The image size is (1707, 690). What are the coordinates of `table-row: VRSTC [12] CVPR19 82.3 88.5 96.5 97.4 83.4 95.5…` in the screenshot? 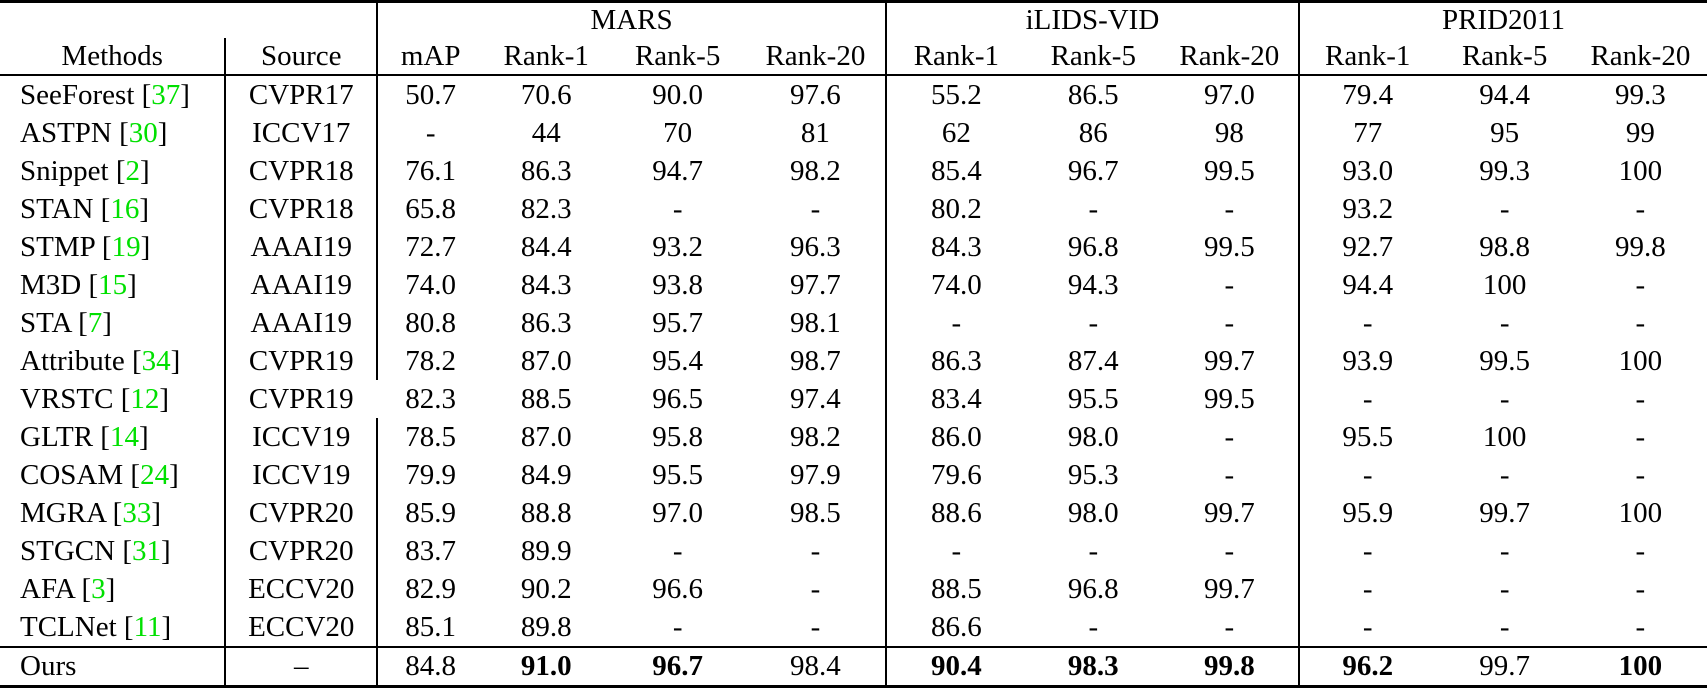 It's located at (853, 399).